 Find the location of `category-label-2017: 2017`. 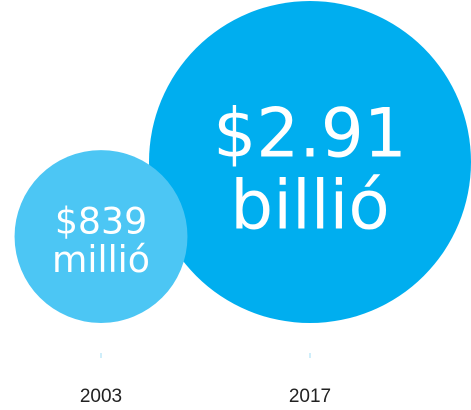

category-label-2017: 2017 is located at coordinates (310, 396).